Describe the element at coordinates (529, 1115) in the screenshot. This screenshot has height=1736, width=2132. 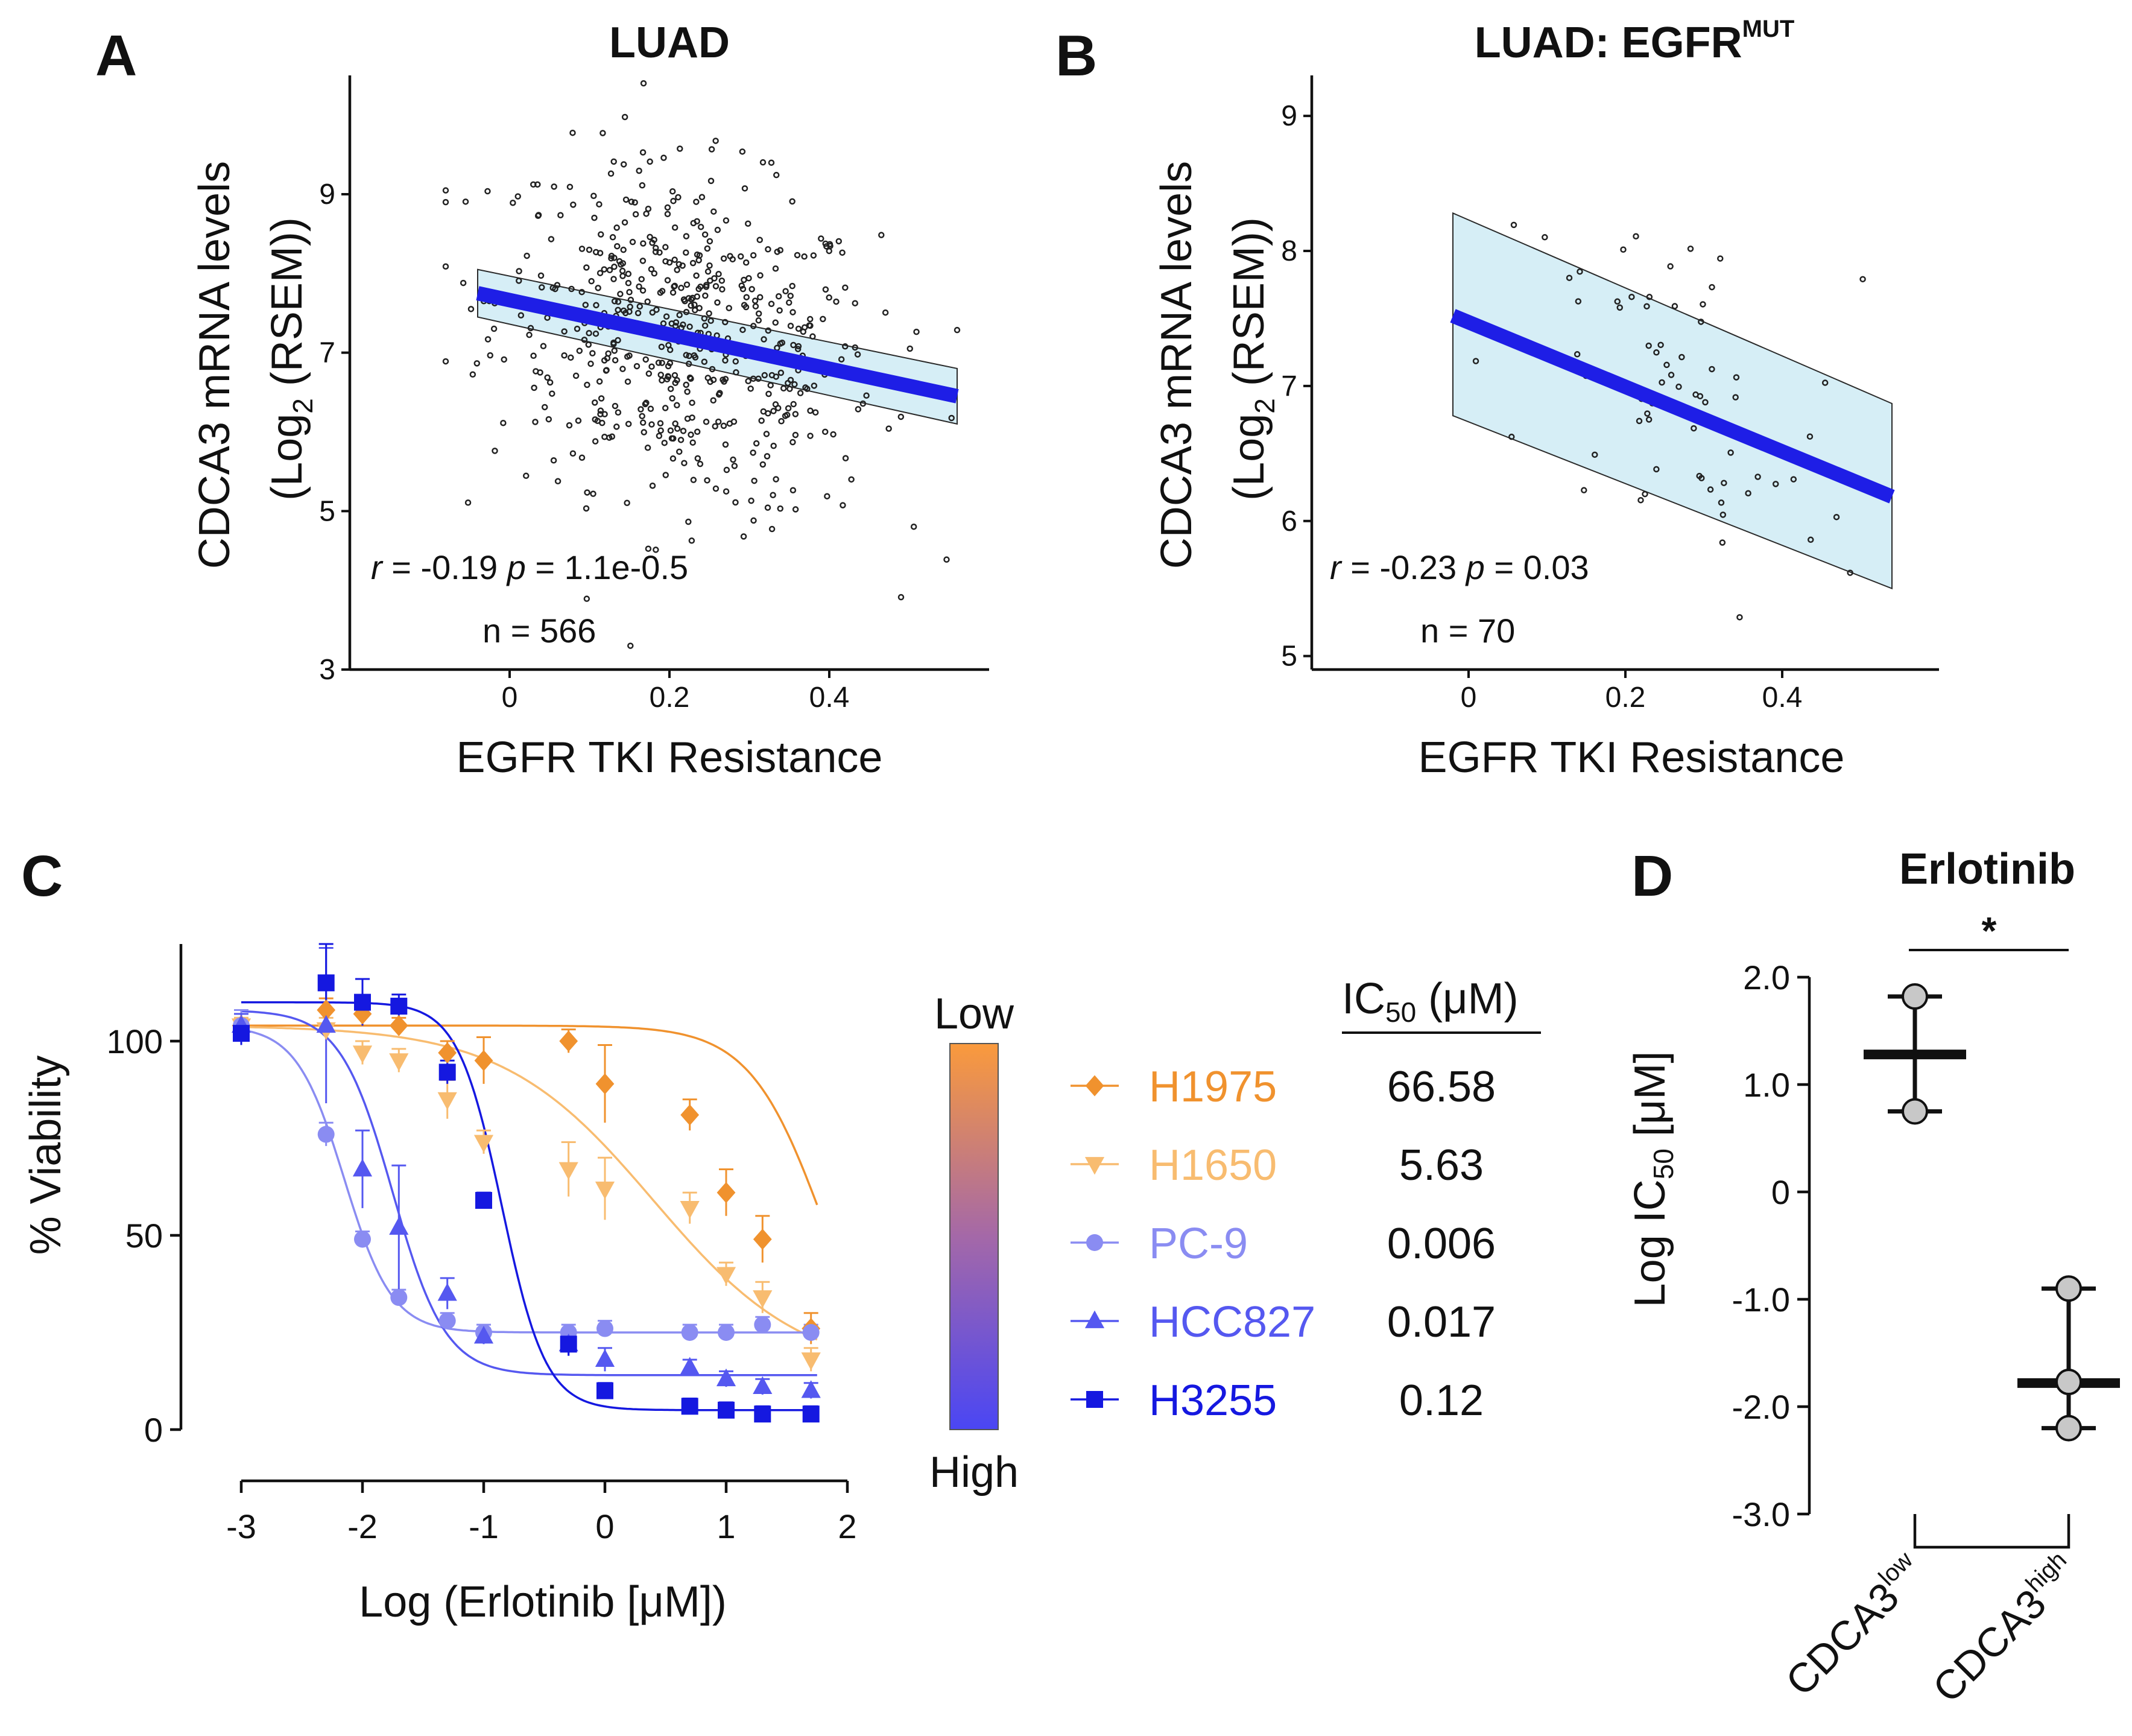
I see `curve-h1975` at that location.